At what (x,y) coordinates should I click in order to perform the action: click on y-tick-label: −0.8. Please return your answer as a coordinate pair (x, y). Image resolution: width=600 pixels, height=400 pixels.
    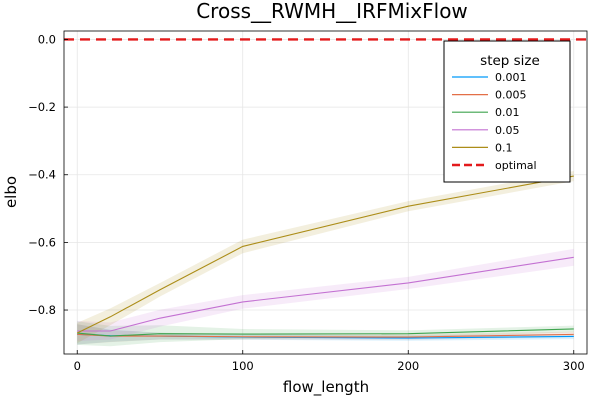
    Looking at the image, I should click on (42, 310).